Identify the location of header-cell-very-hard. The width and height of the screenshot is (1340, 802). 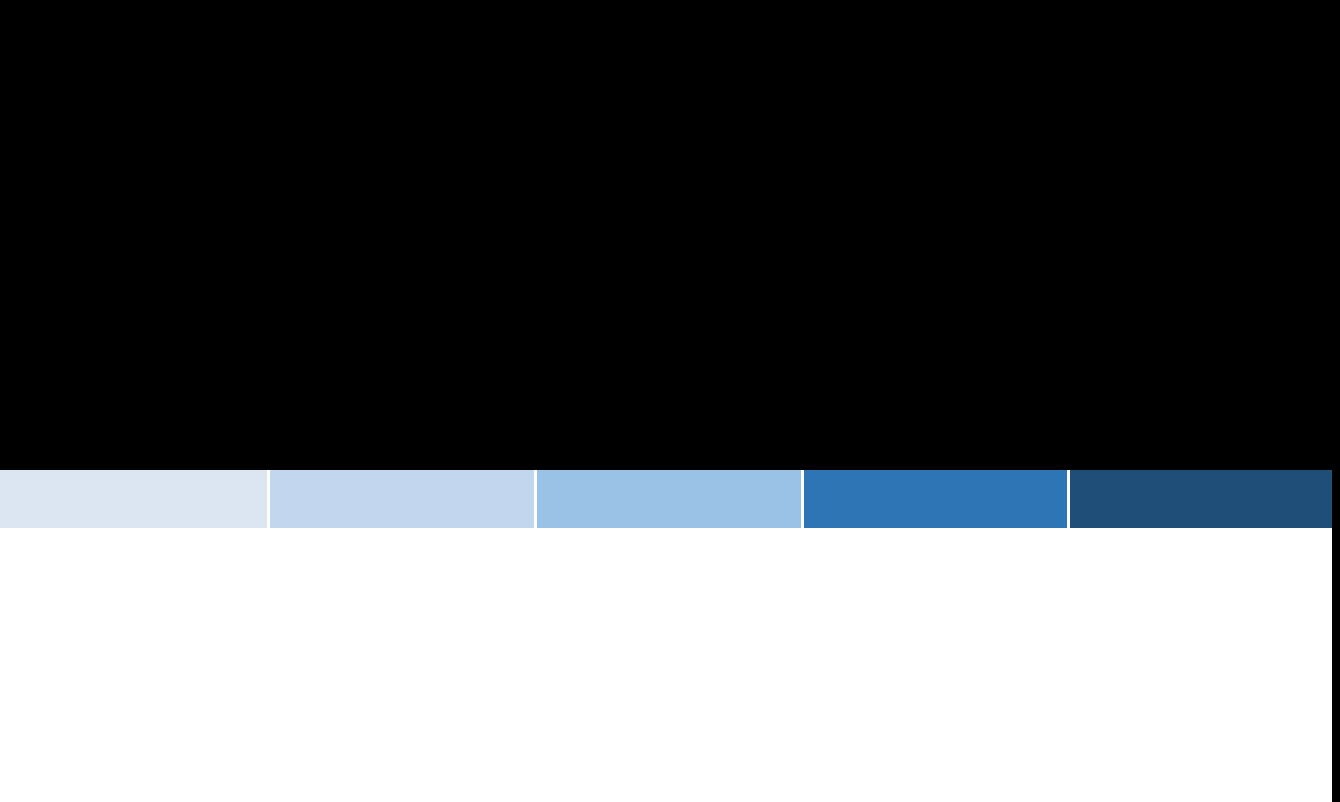
(1200, 499).